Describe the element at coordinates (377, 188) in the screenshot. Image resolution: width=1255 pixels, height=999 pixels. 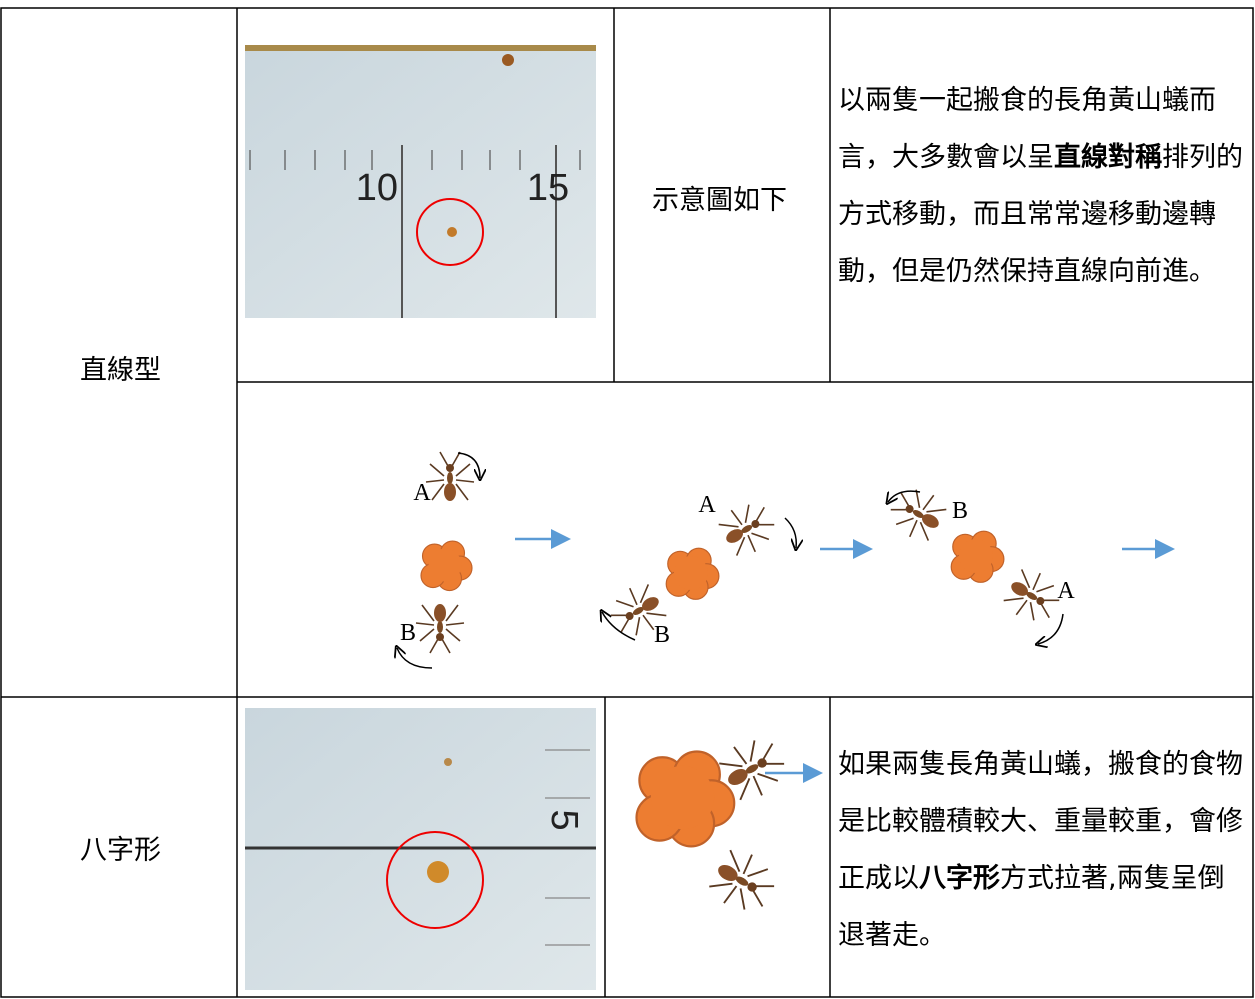
I see `photo-text: 10` at that location.